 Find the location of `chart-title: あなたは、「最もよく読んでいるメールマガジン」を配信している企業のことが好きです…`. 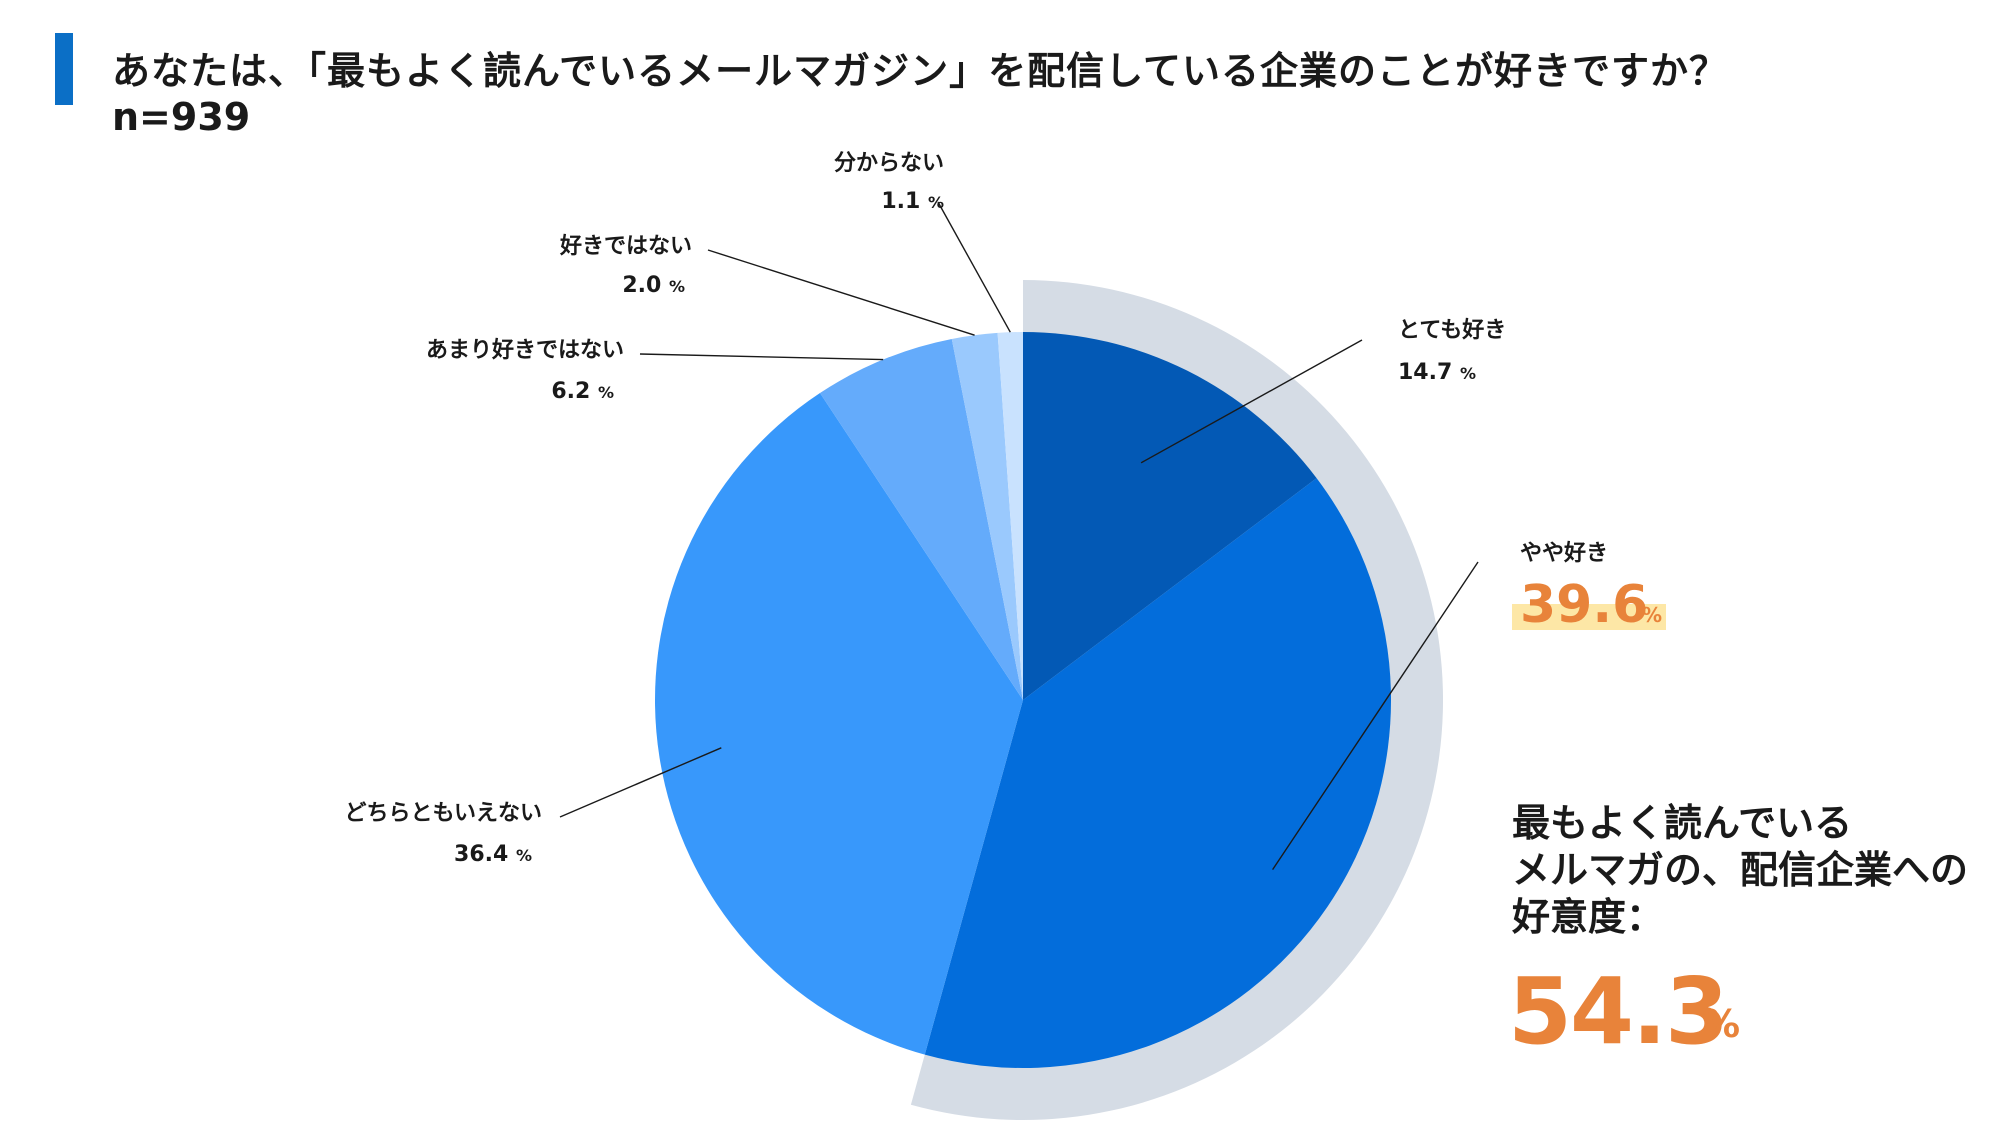

chart-title: あなたは、「最もよく読んでいるメールマガジン」を配信している企業のことが好きです… is located at coordinates (920, 71).